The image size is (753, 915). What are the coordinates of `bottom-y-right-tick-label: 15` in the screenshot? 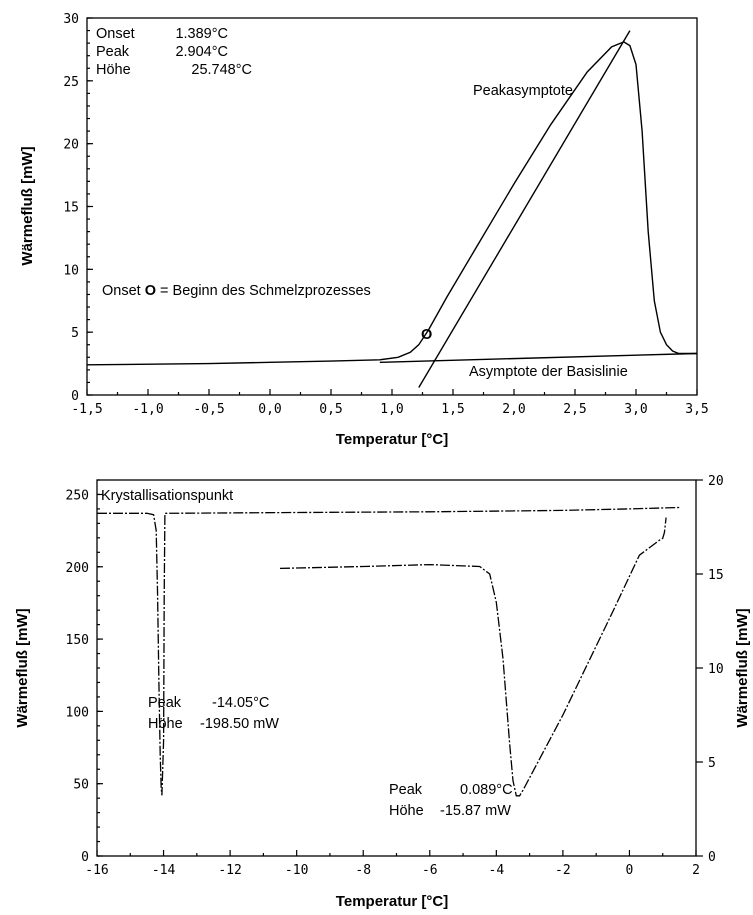 It's located at (716, 575).